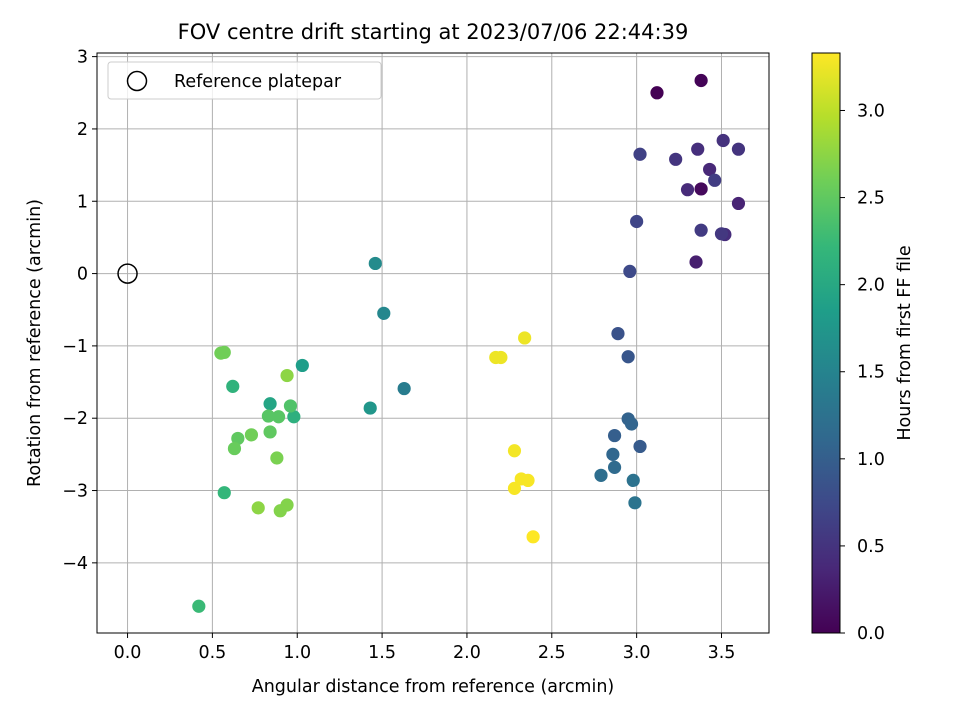 This screenshot has width=960, height=720. What do you see at coordinates (871, 547) in the screenshot?
I see `colorbar-tick-label: 0.5` at bounding box center [871, 547].